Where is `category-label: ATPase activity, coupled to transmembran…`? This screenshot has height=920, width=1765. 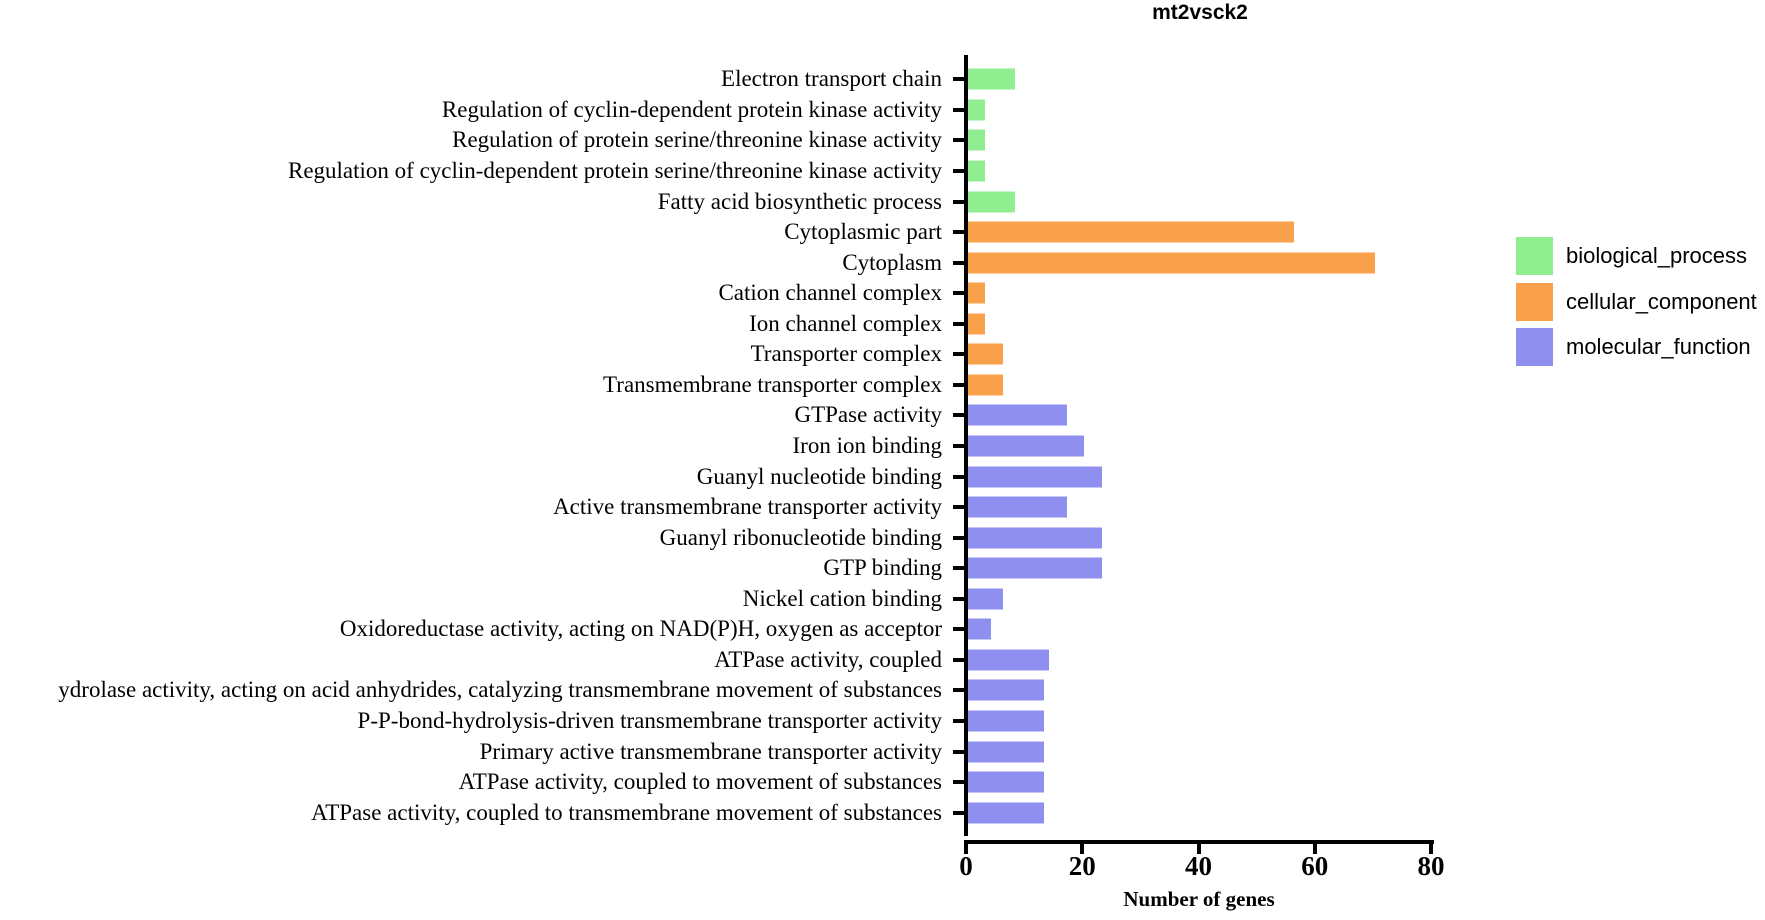
category-label: ATPase activity, coupled to transmembran… is located at coordinates (626, 812).